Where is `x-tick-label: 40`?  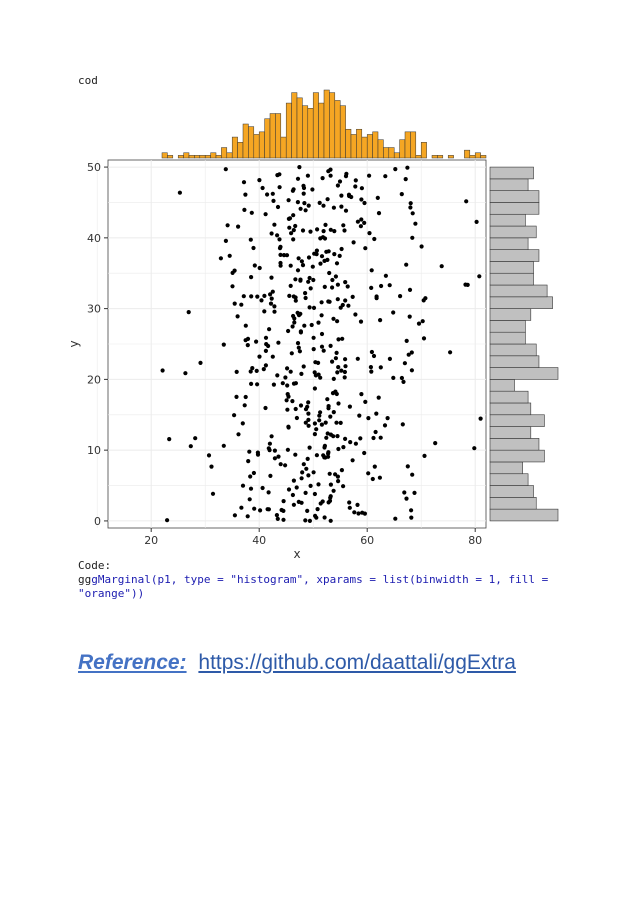 x-tick-label: 40 is located at coordinates (259, 540).